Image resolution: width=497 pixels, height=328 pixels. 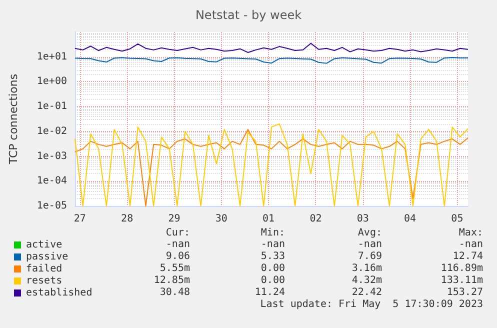 I want to click on text: Cur:, so click(x=178, y=233).